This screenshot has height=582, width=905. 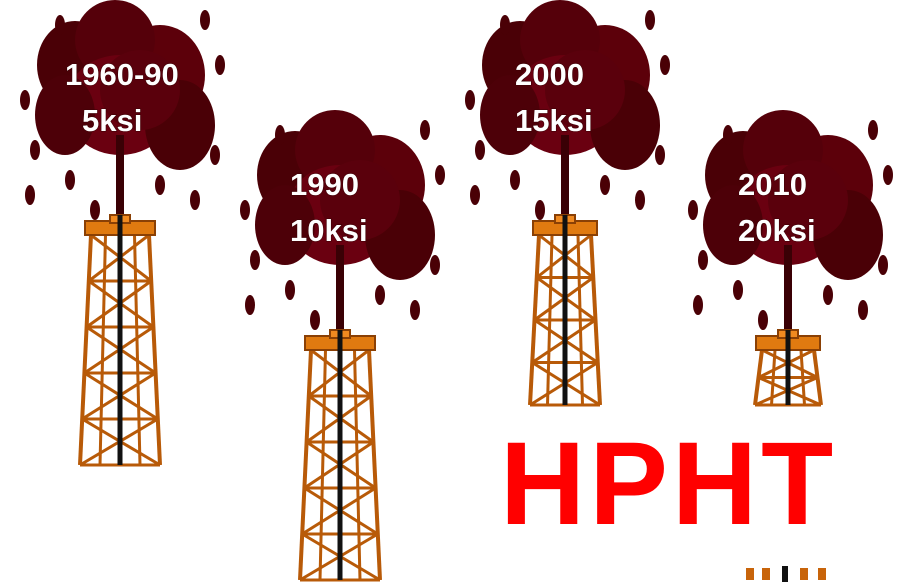 What do you see at coordinates (324, 184) in the screenshot?
I see `year-label: 1990` at bounding box center [324, 184].